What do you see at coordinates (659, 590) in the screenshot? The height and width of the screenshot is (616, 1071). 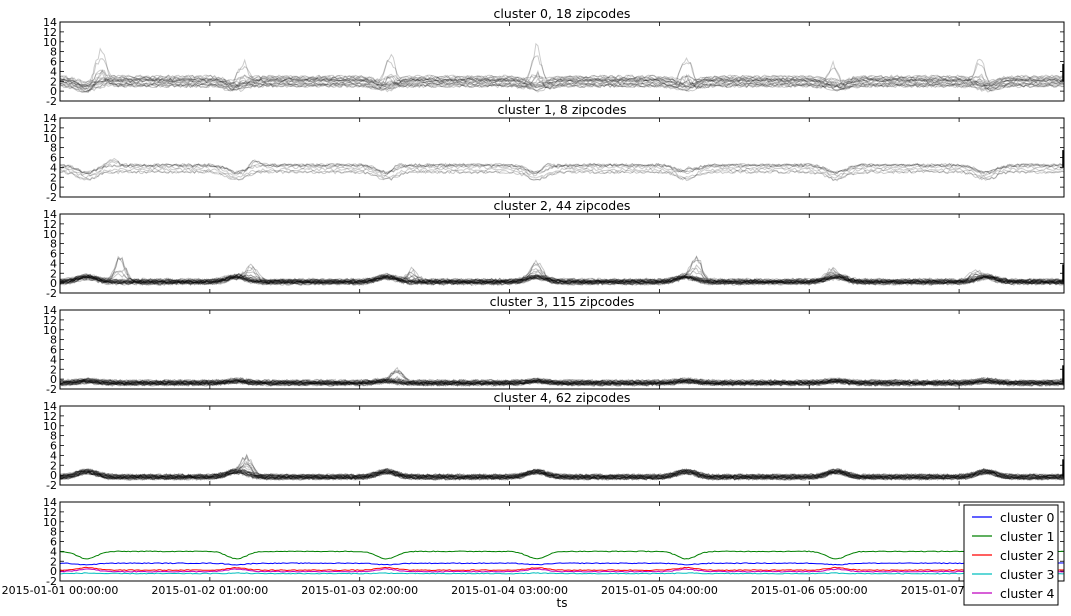 I see `x-tick-label: 2015-01-05 04:00:00` at bounding box center [659, 590].